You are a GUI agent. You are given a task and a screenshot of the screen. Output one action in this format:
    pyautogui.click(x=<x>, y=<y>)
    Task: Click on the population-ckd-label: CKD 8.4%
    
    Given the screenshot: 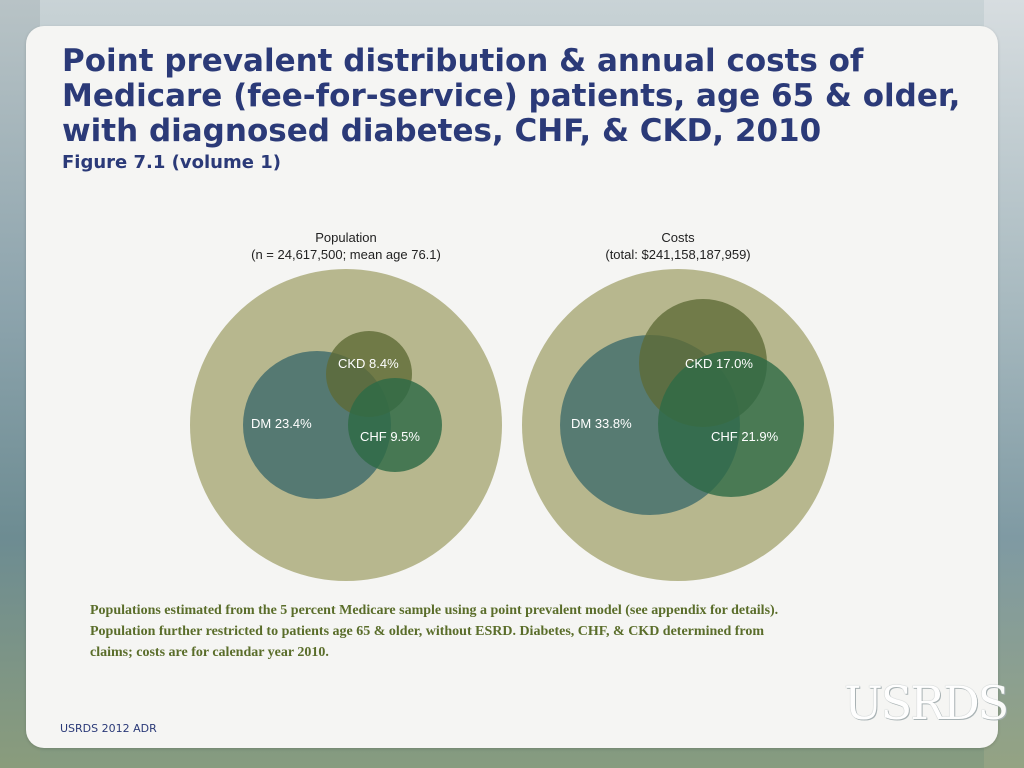 What is the action you would take?
    pyautogui.click(x=368, y=363)
    